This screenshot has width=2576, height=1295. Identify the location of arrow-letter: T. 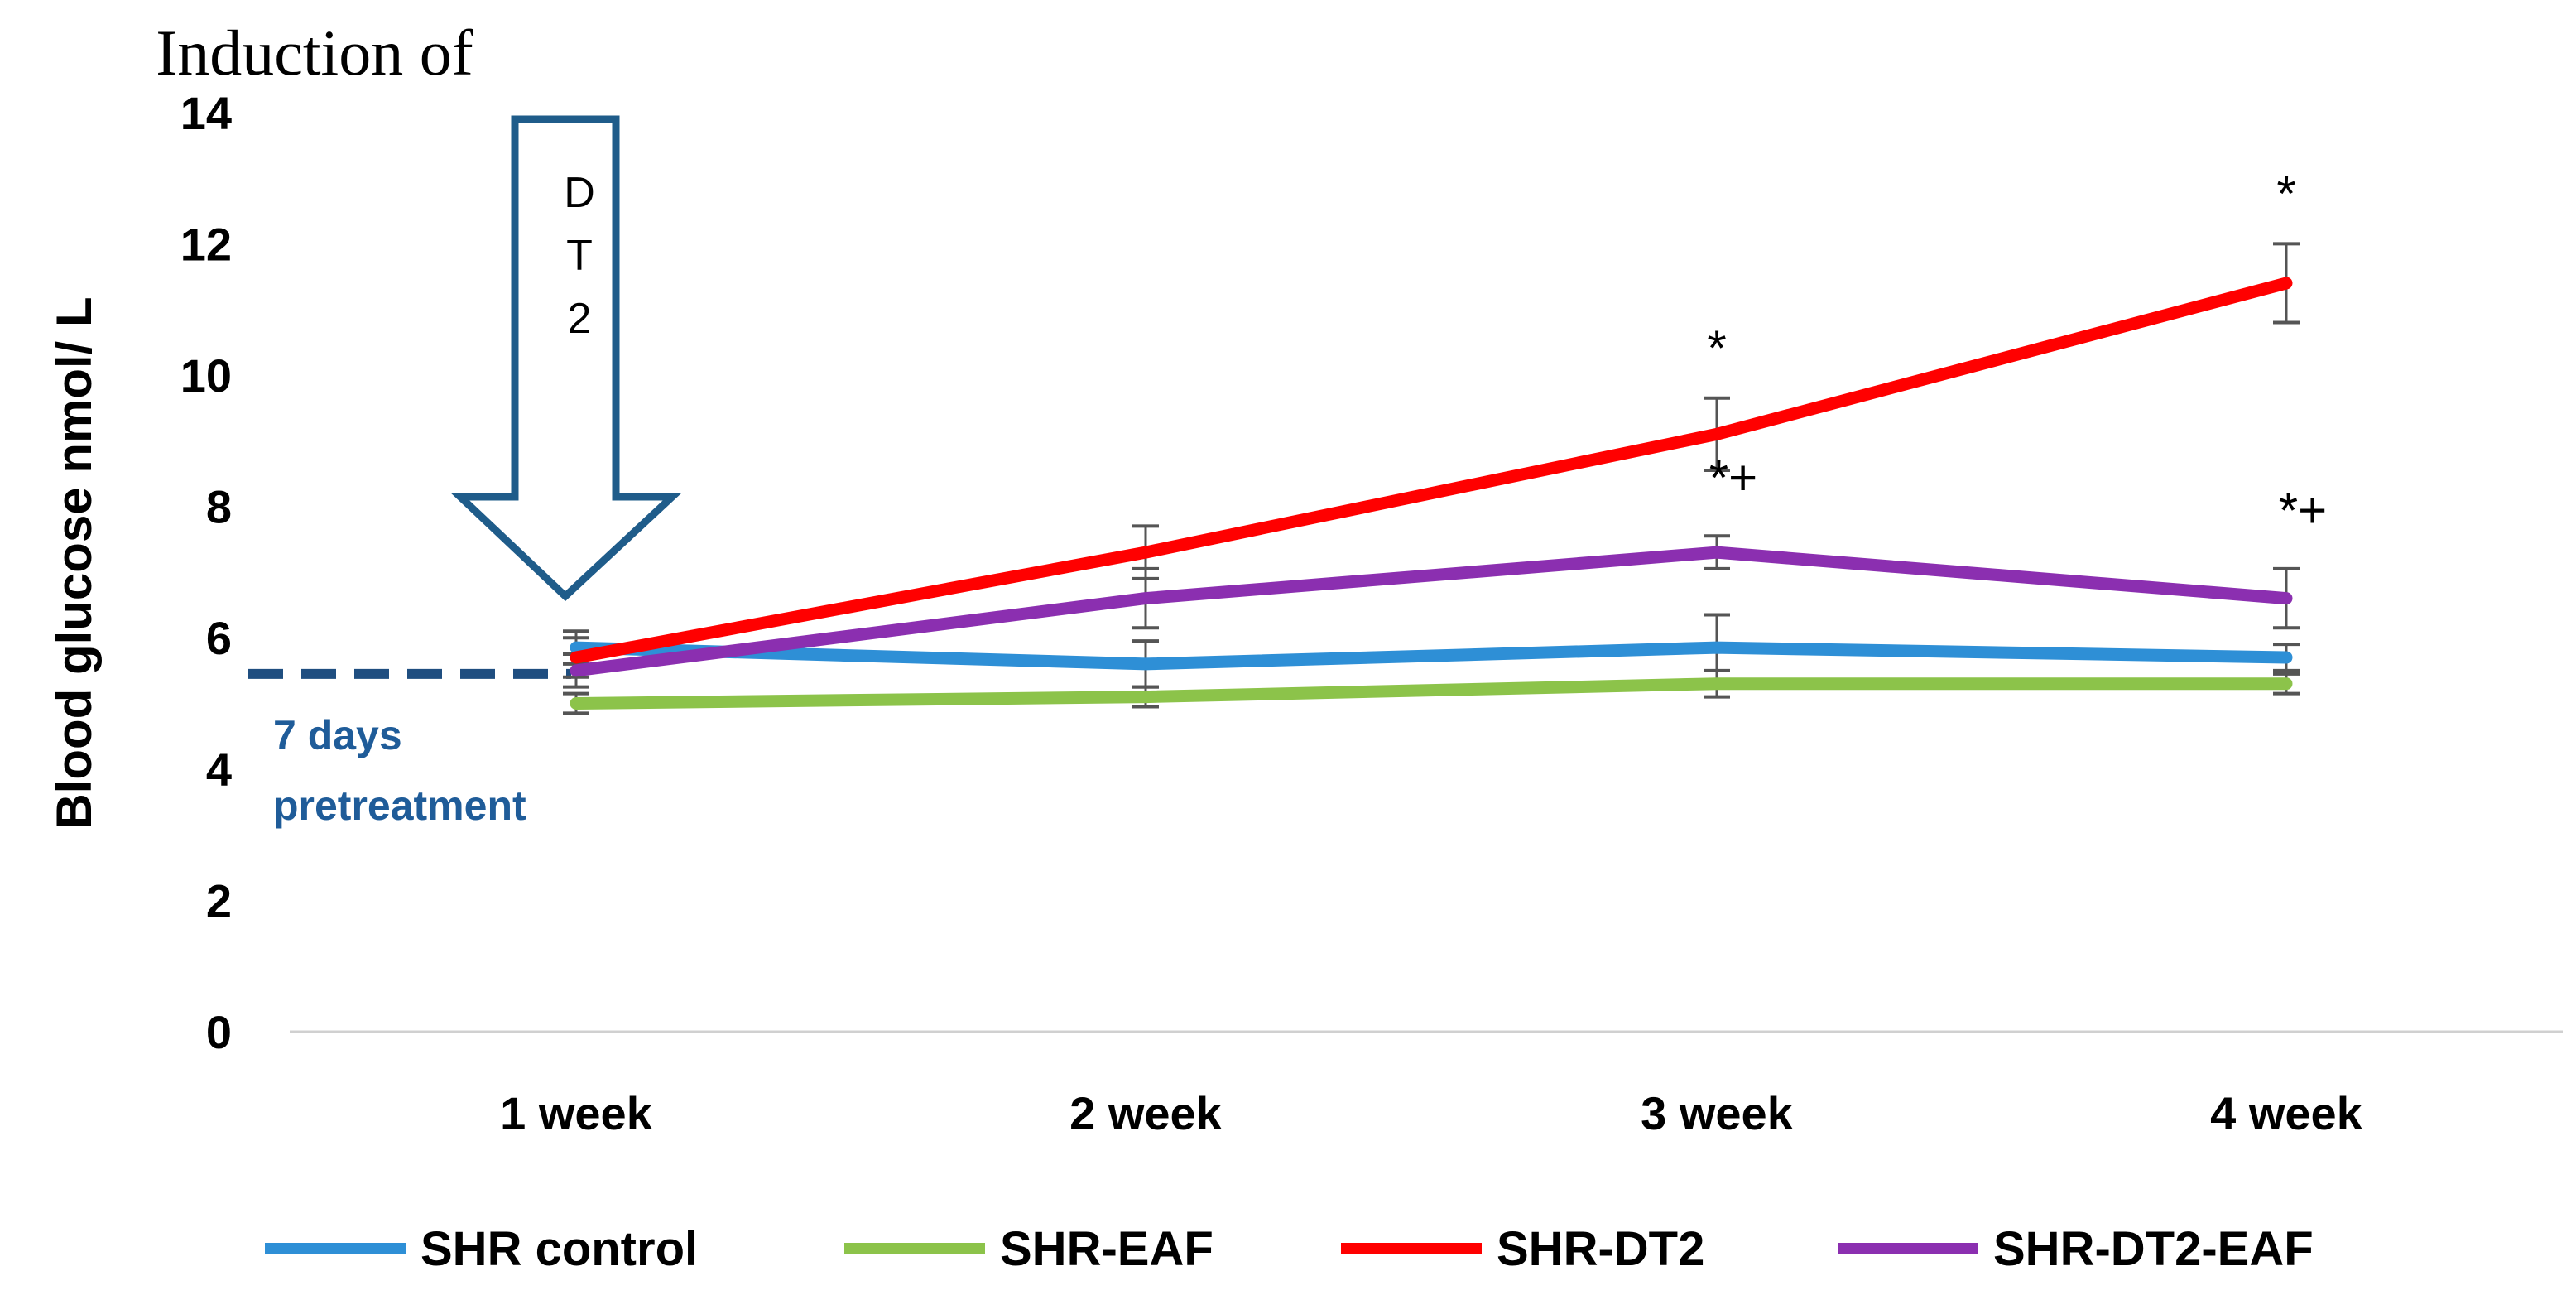
(579, 256).